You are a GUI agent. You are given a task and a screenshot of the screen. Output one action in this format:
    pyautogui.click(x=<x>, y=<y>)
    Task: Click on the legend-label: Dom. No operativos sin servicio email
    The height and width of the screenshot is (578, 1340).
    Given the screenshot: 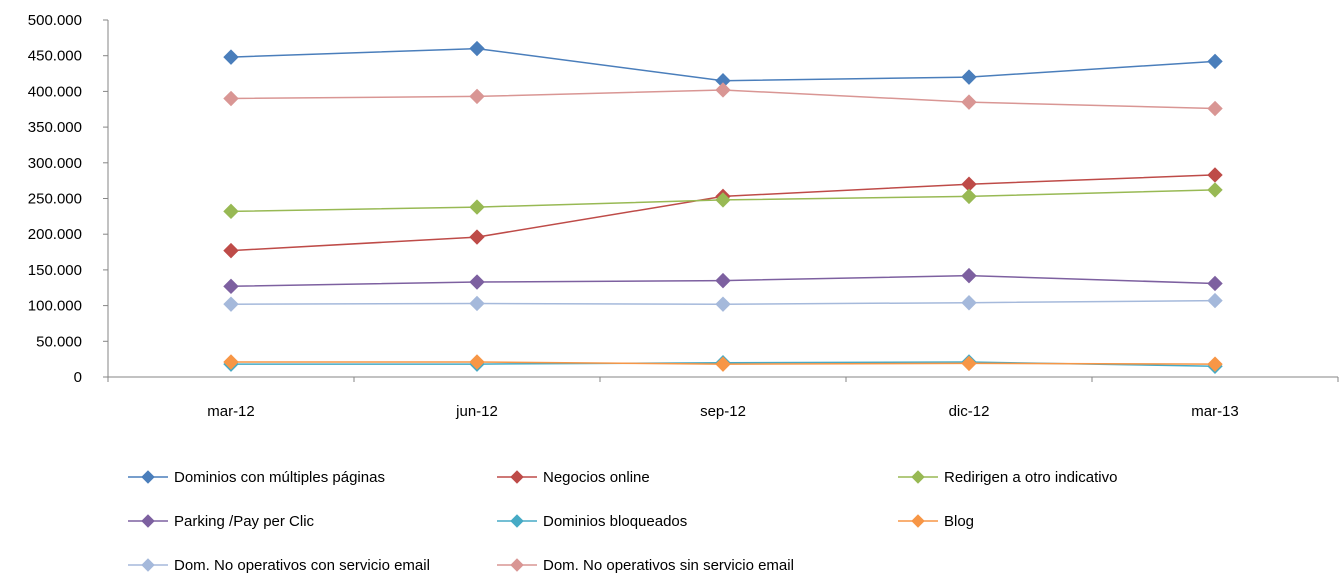 What is the action you would take?
    pyautogui.click(x=668, y=565)
    